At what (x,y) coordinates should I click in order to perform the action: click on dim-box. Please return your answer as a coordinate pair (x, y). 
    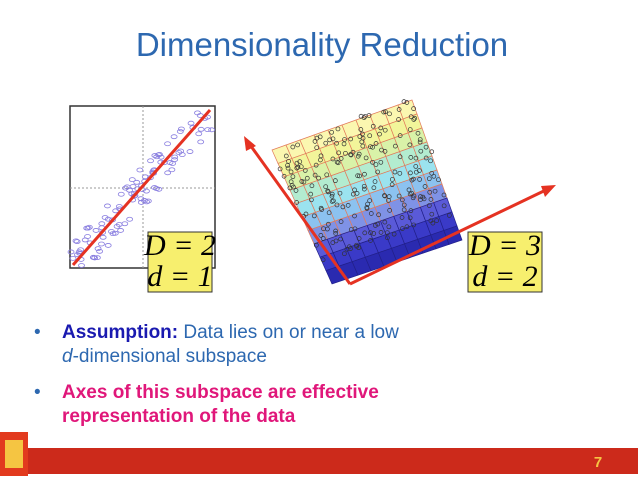
    Looking at the image, I should click on (180, 262).